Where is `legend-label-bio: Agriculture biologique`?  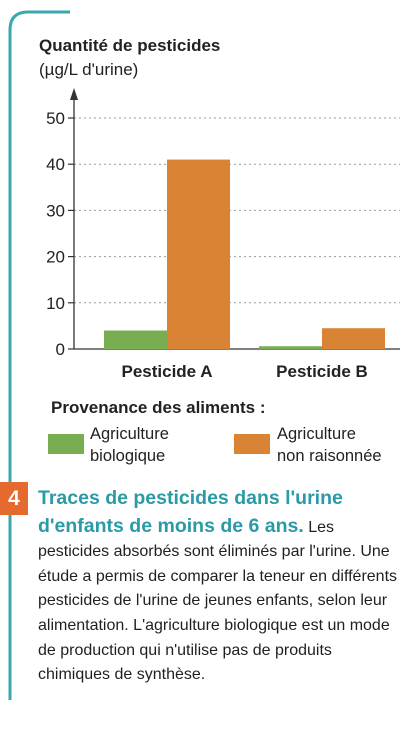
legend-label-bio: Agriculture biologique is located at coordinates (129, 445).